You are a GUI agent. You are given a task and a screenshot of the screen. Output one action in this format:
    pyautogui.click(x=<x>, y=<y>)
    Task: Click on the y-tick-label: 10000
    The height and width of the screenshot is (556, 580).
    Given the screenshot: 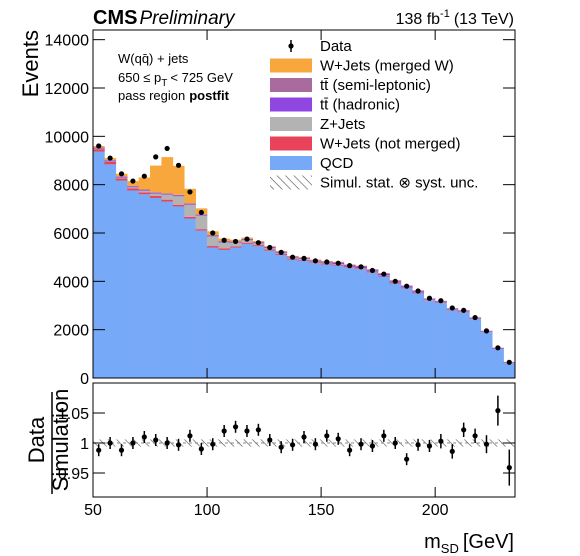 What is the action you would take?
    pyautogui.click(x=67, y=137)
    